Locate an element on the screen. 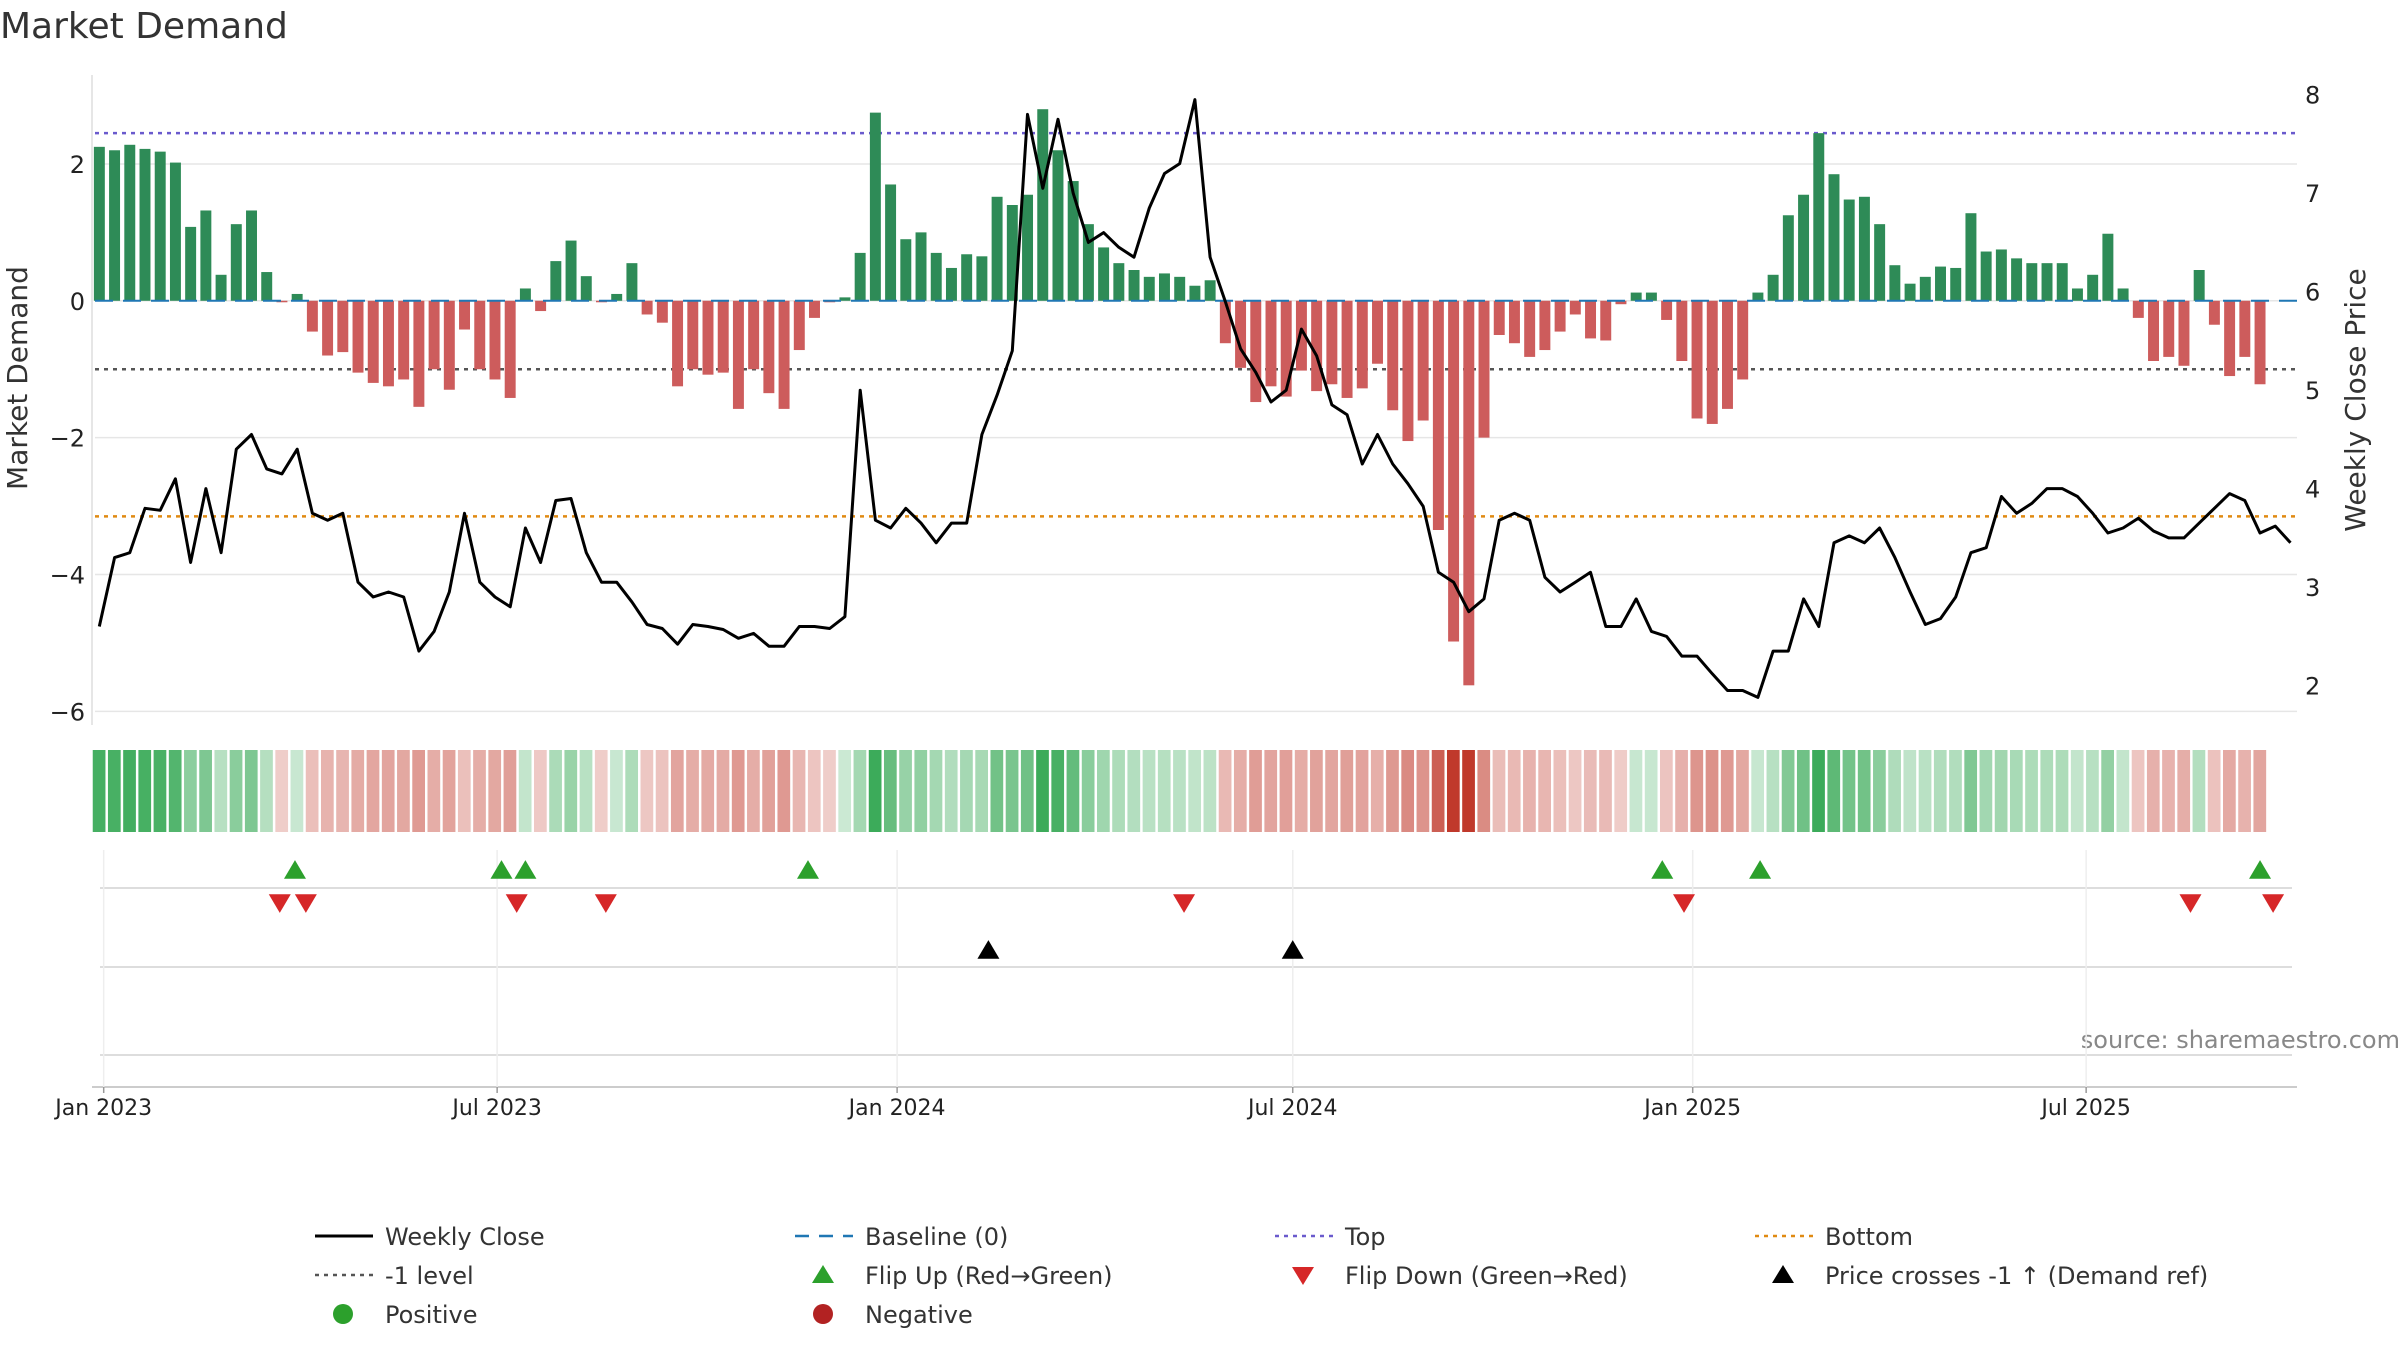 The width and height of the screenshot is (2400, 1350). y-left-tick-label: 2 is located at coordinates (77, 165).